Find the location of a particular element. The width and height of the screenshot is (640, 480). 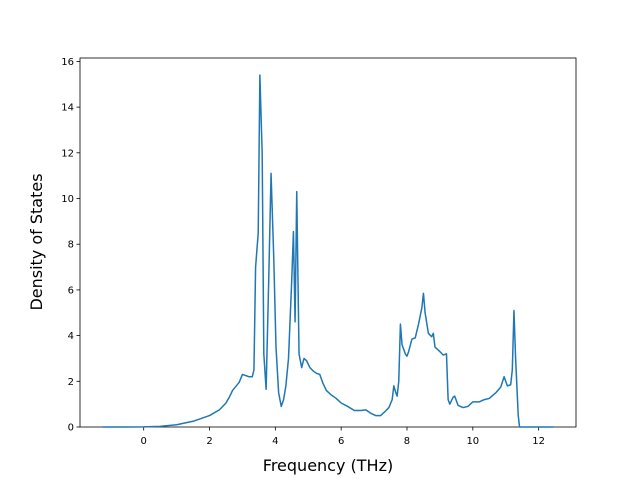

x-axis-label: Frequency (THz) is located at coordinates (328, 465).